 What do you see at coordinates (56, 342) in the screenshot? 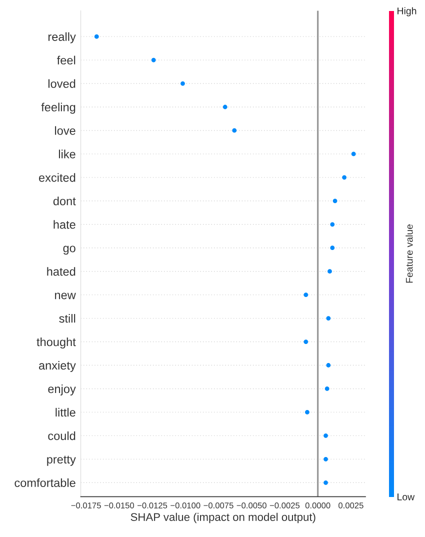
I see `y-tick-label: thought` at bounding box center [56, 342].